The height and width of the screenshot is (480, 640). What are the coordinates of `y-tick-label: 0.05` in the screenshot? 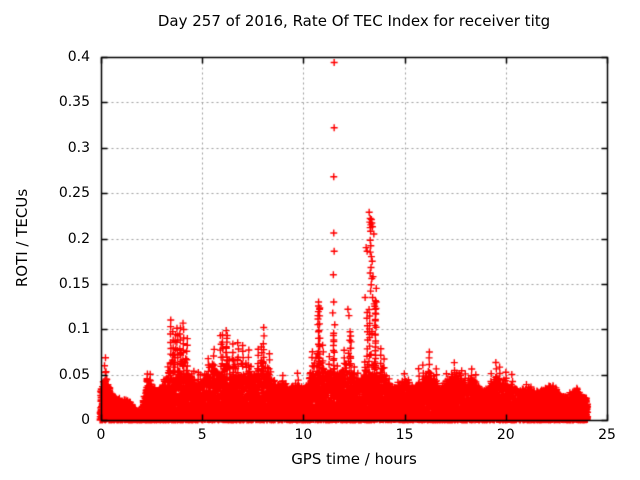 It's located at (74, 374).